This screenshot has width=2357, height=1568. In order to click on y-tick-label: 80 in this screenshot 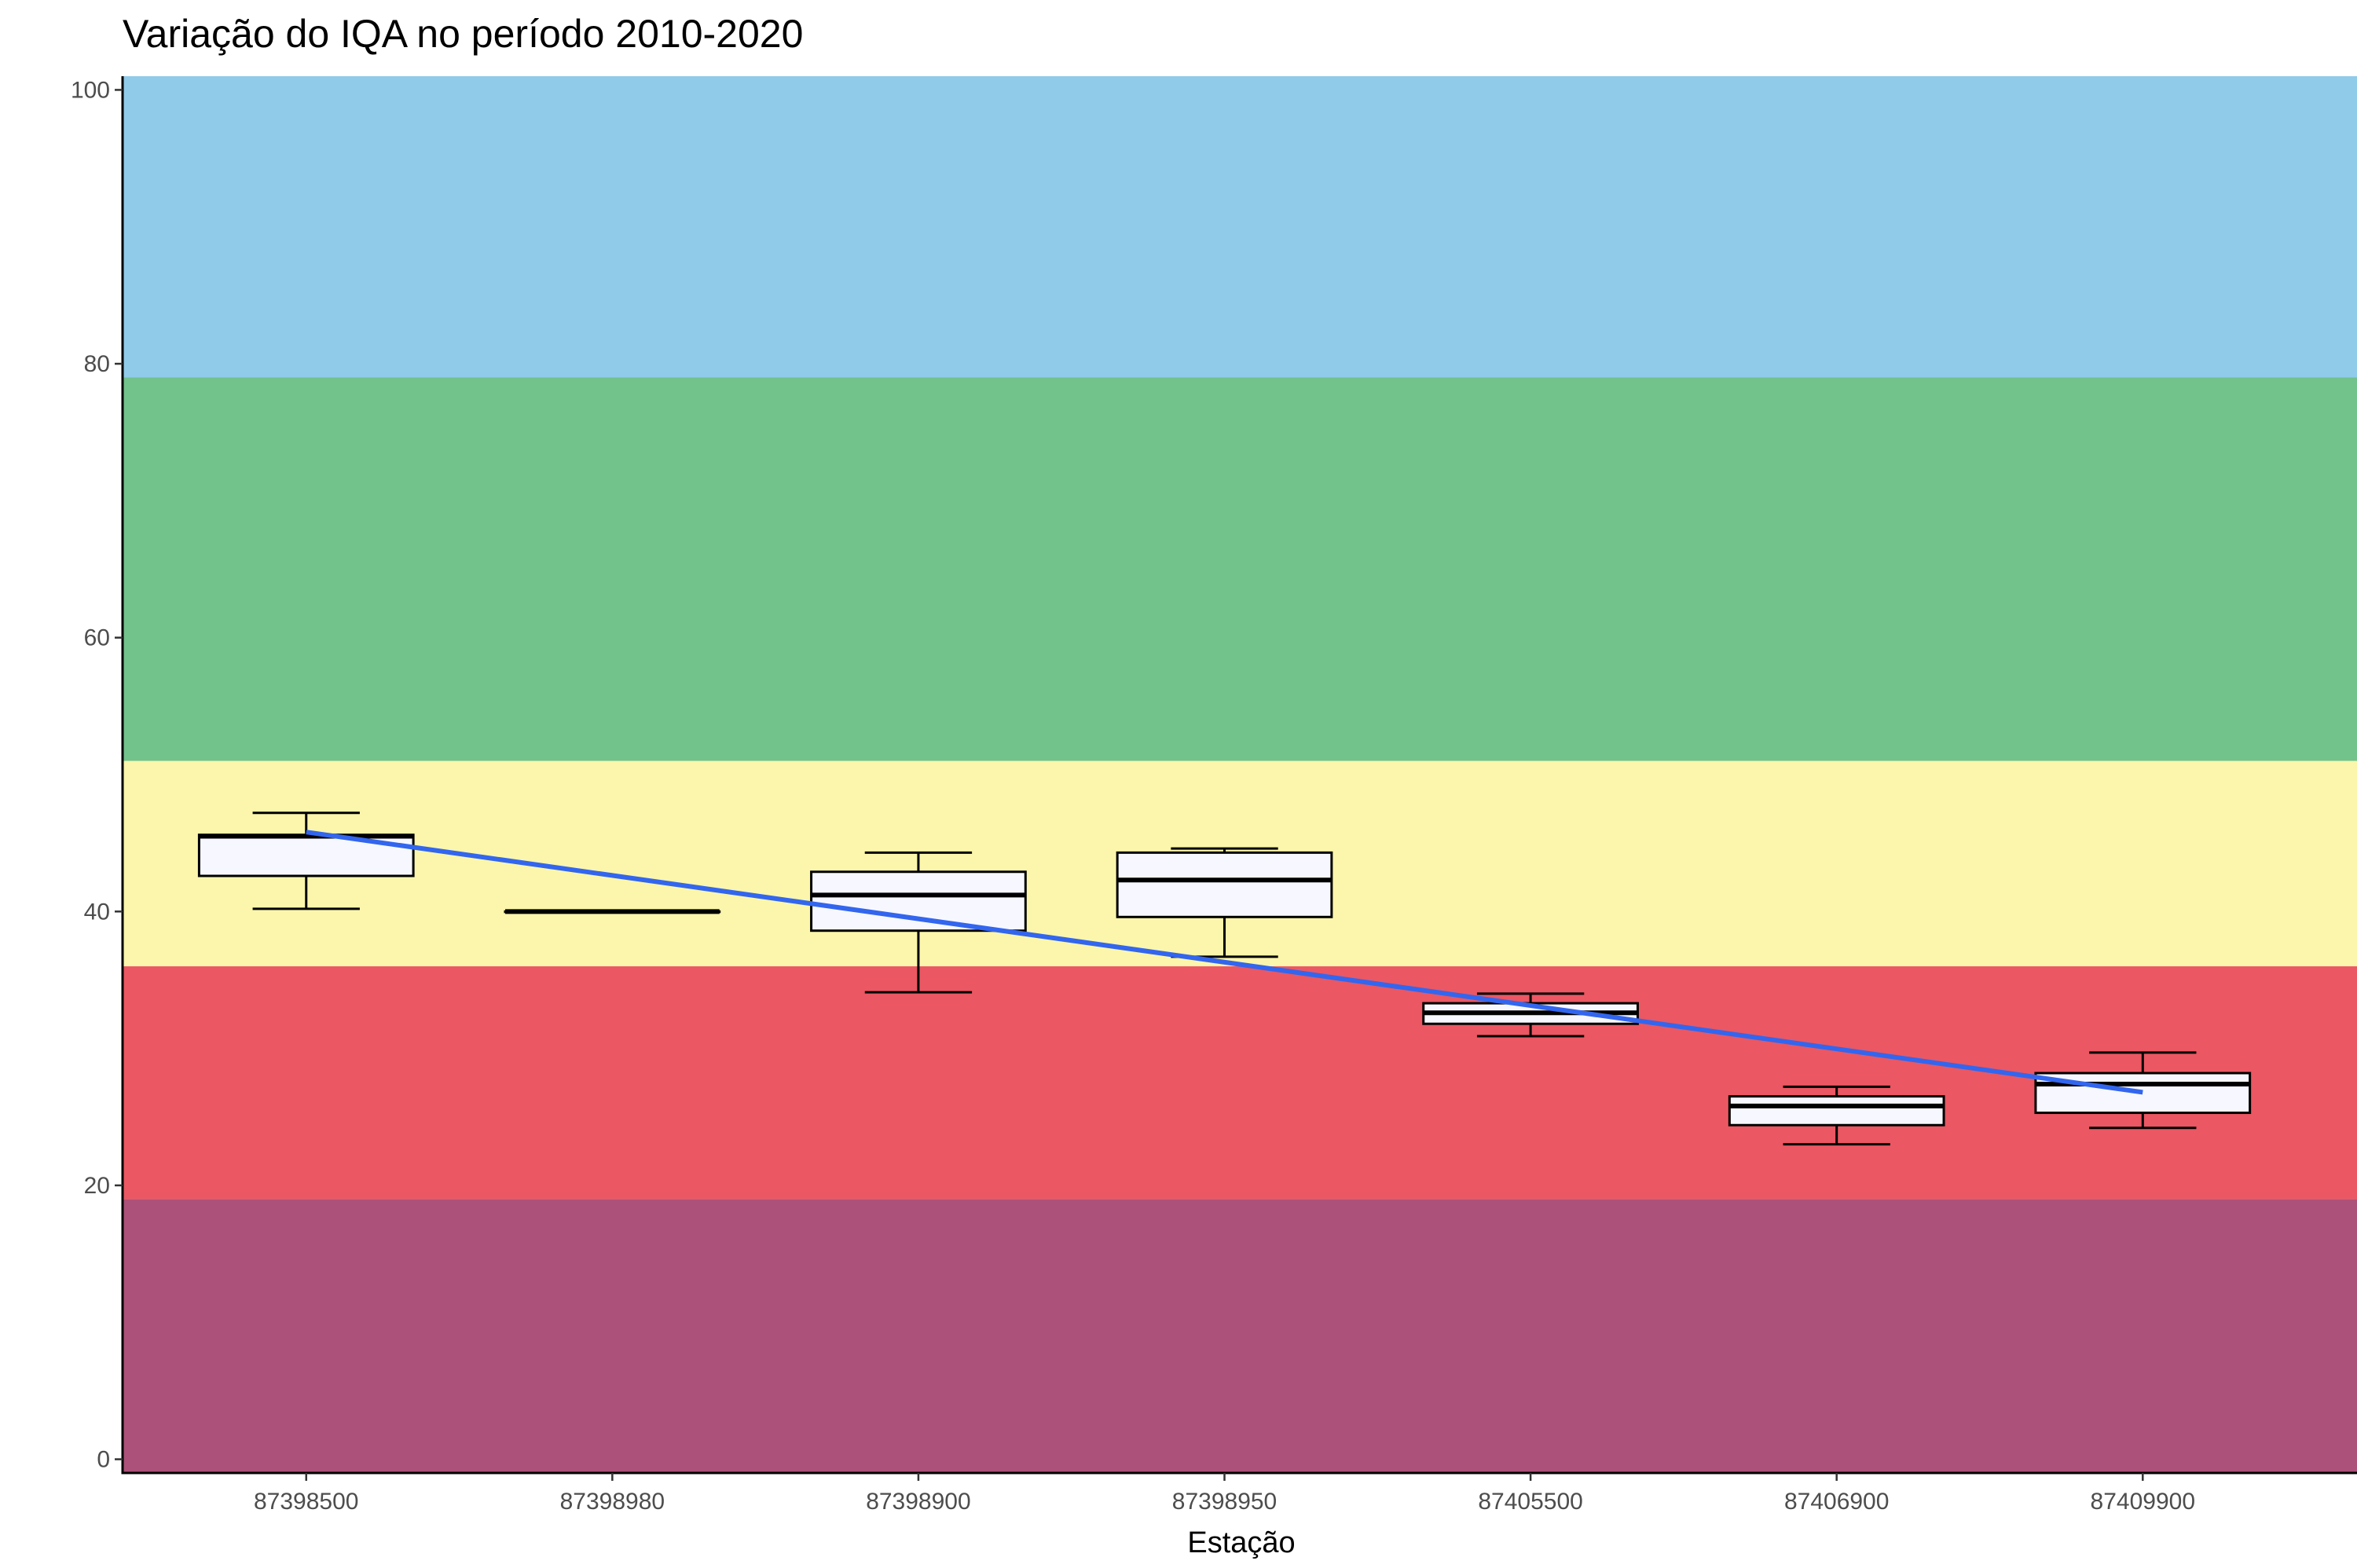, I will do `click(97, 364)`.